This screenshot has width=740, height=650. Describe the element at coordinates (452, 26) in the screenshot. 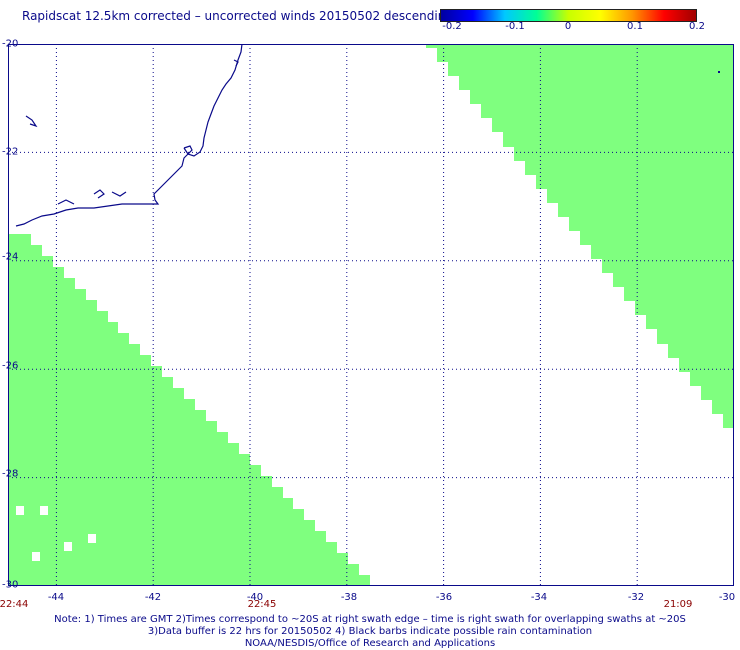

I see `colorbar-tick: -0.2` at that location.